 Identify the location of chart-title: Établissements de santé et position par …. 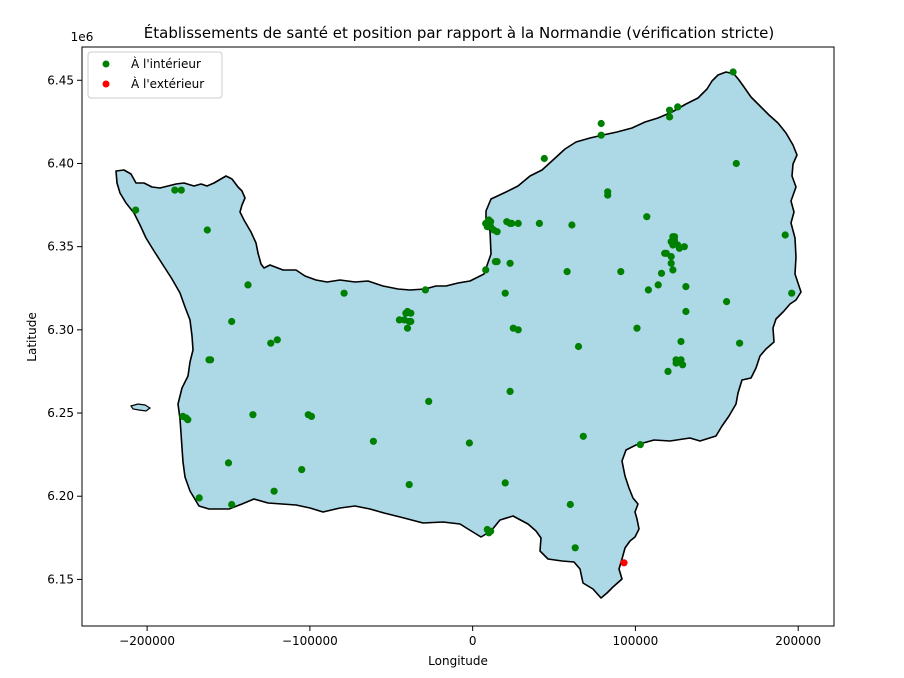
(459, 32).